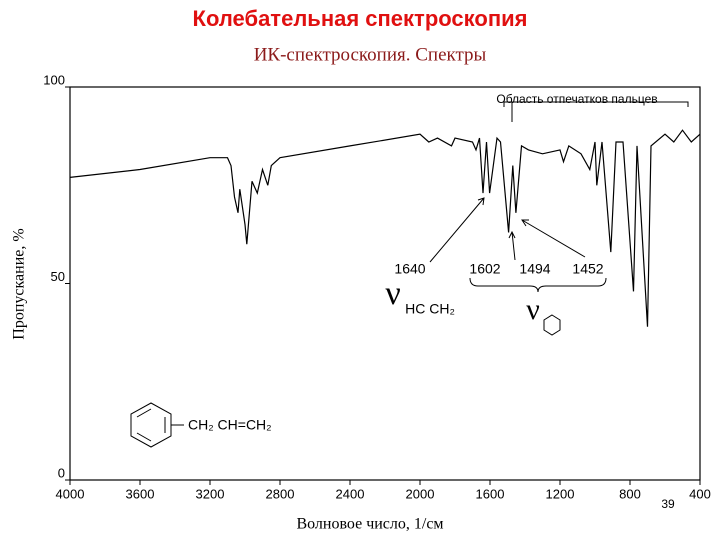 The image size is (720, 545). I want to click on slide-subtitle: ИК-спектроскопия. Спектры, so click(370, 54).